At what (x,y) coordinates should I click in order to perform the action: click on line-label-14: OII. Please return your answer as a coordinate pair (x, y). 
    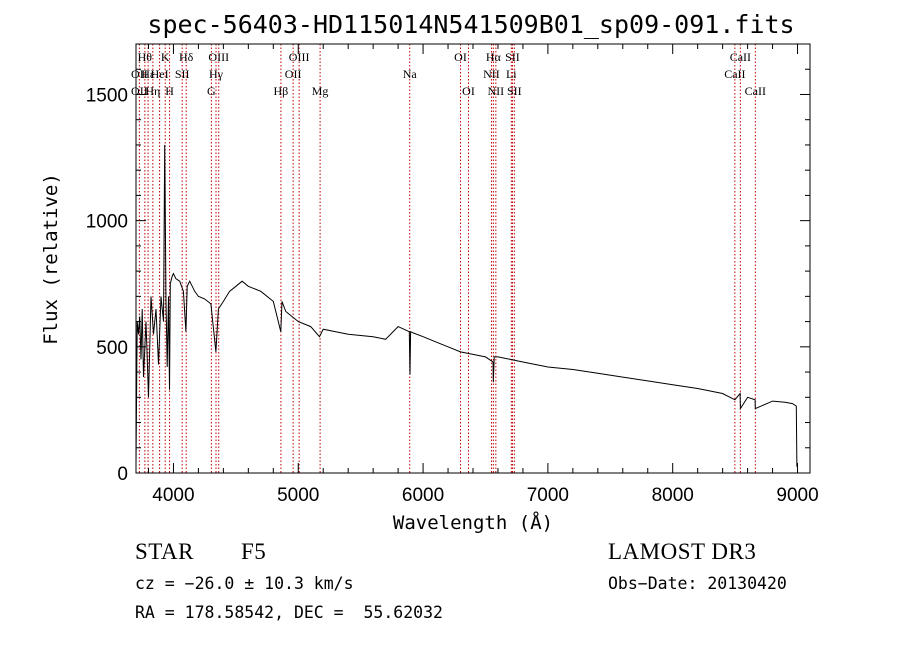
    Looking at the image, I should click on (293, 74).